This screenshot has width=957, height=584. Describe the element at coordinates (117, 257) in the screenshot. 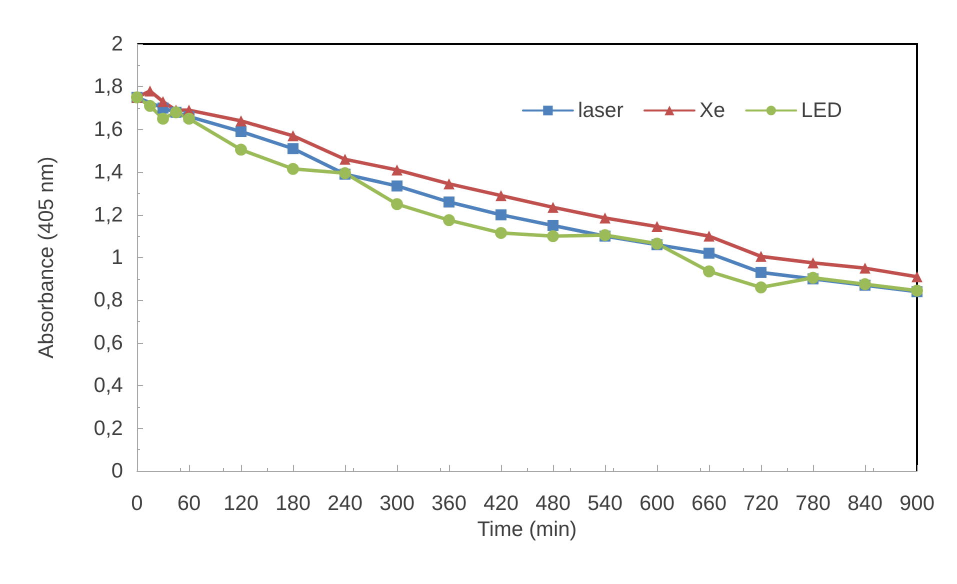

I see `y-tick-label: 1` at that location.